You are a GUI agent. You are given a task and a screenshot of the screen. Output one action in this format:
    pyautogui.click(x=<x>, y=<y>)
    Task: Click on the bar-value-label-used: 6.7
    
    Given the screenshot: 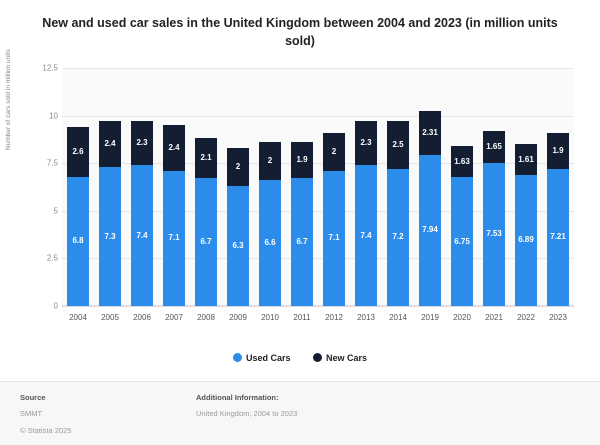 What is the action you would take?
    pyautogui.click(x=302, y=242)
    